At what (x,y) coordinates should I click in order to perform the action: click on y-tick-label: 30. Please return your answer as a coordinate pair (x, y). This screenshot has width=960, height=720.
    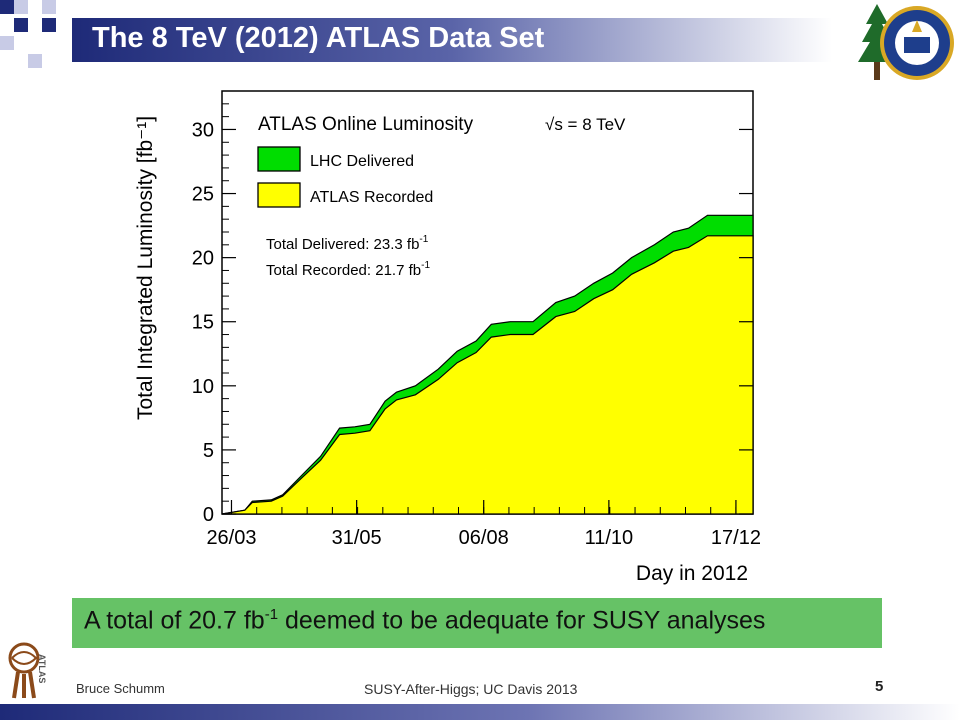
    Looking at the image, I should click on (203, 130).